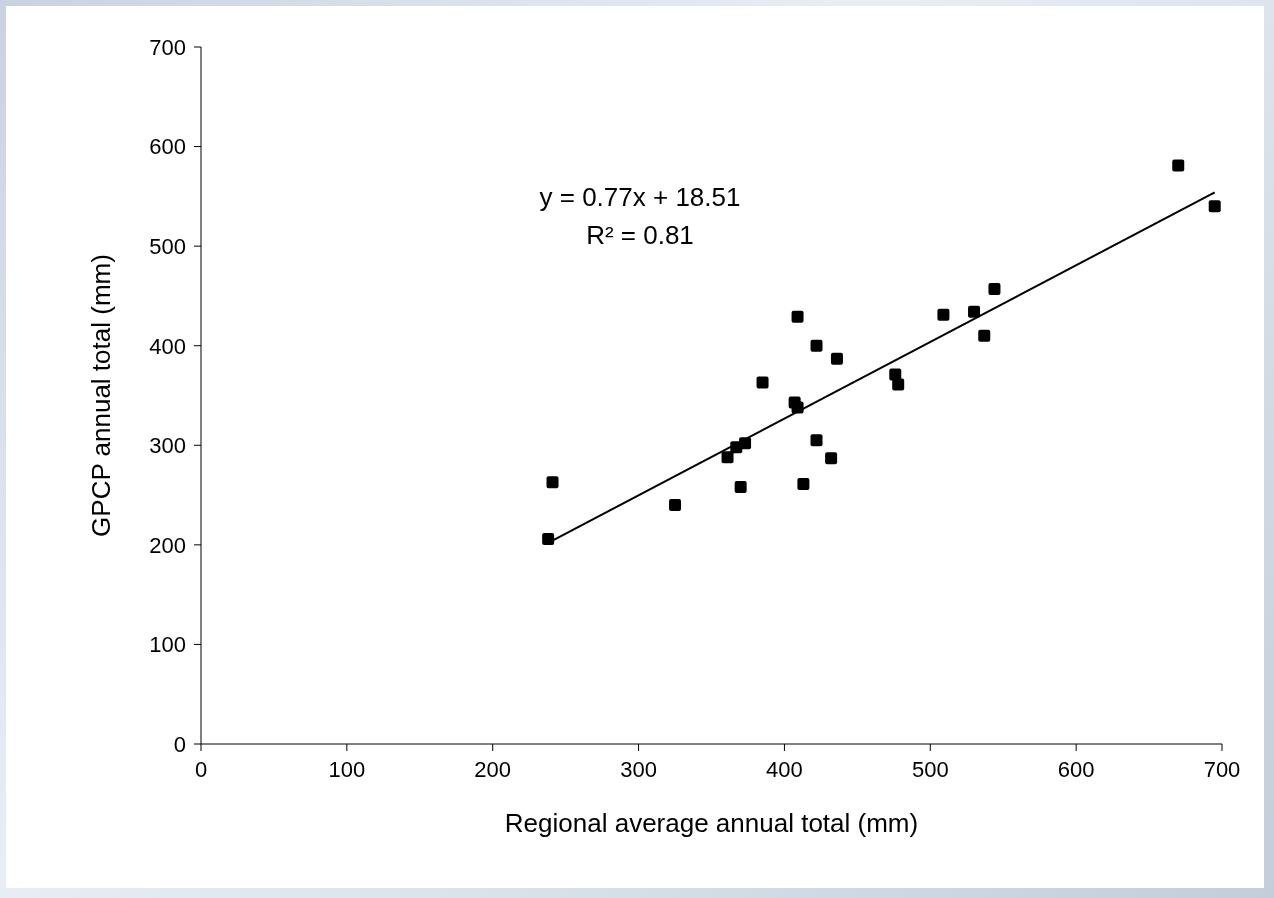 The height and width of the screenshot is (898, 1274). I want to click on x-tick-label: 100, so click(347, 769).